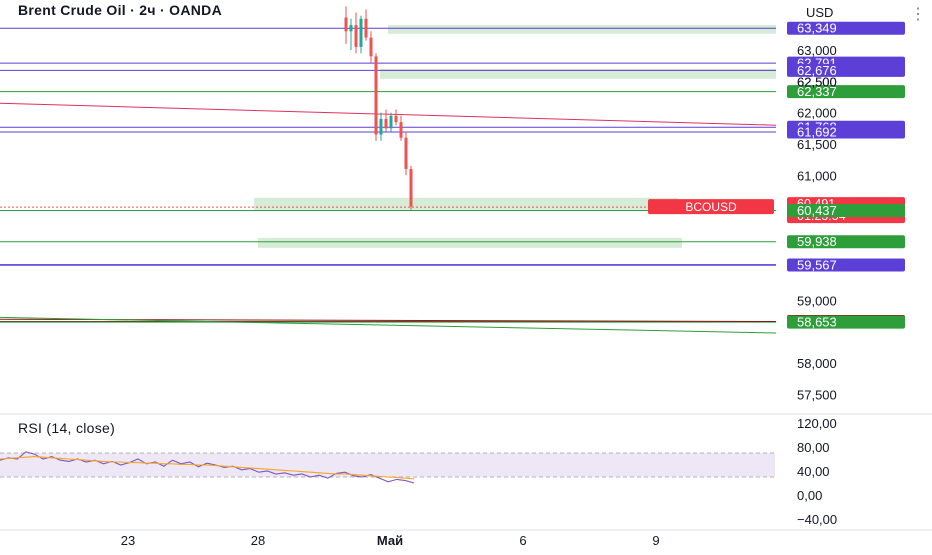  Describe the element at coordinates (120, 10) in the screenshot. I see `chart-title: Brent Crude Oil · 2ч · OANDA` at that location.